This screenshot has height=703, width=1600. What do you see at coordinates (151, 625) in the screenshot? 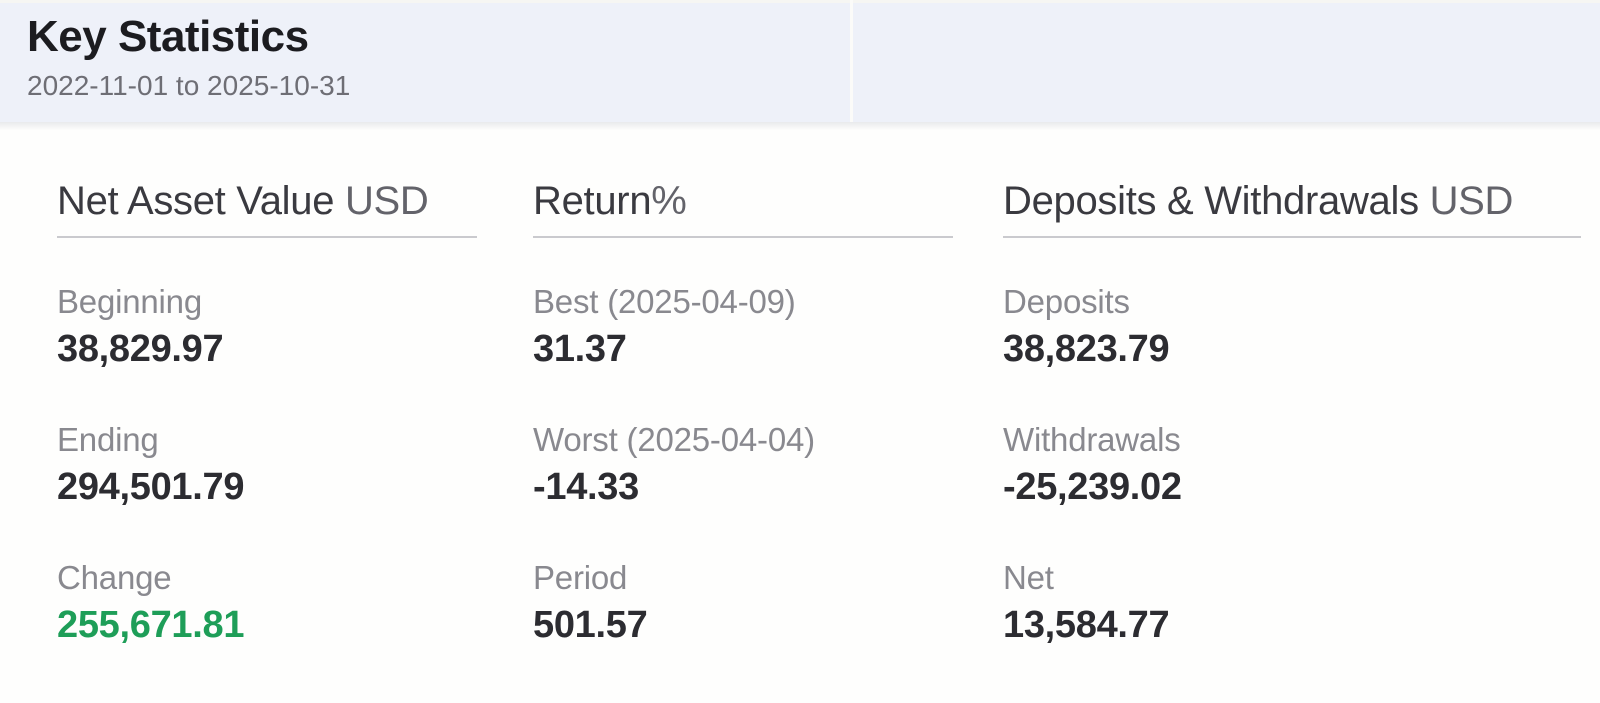
I see `stat-value-positive: 255,671.81` at bounding box center [151, 625].